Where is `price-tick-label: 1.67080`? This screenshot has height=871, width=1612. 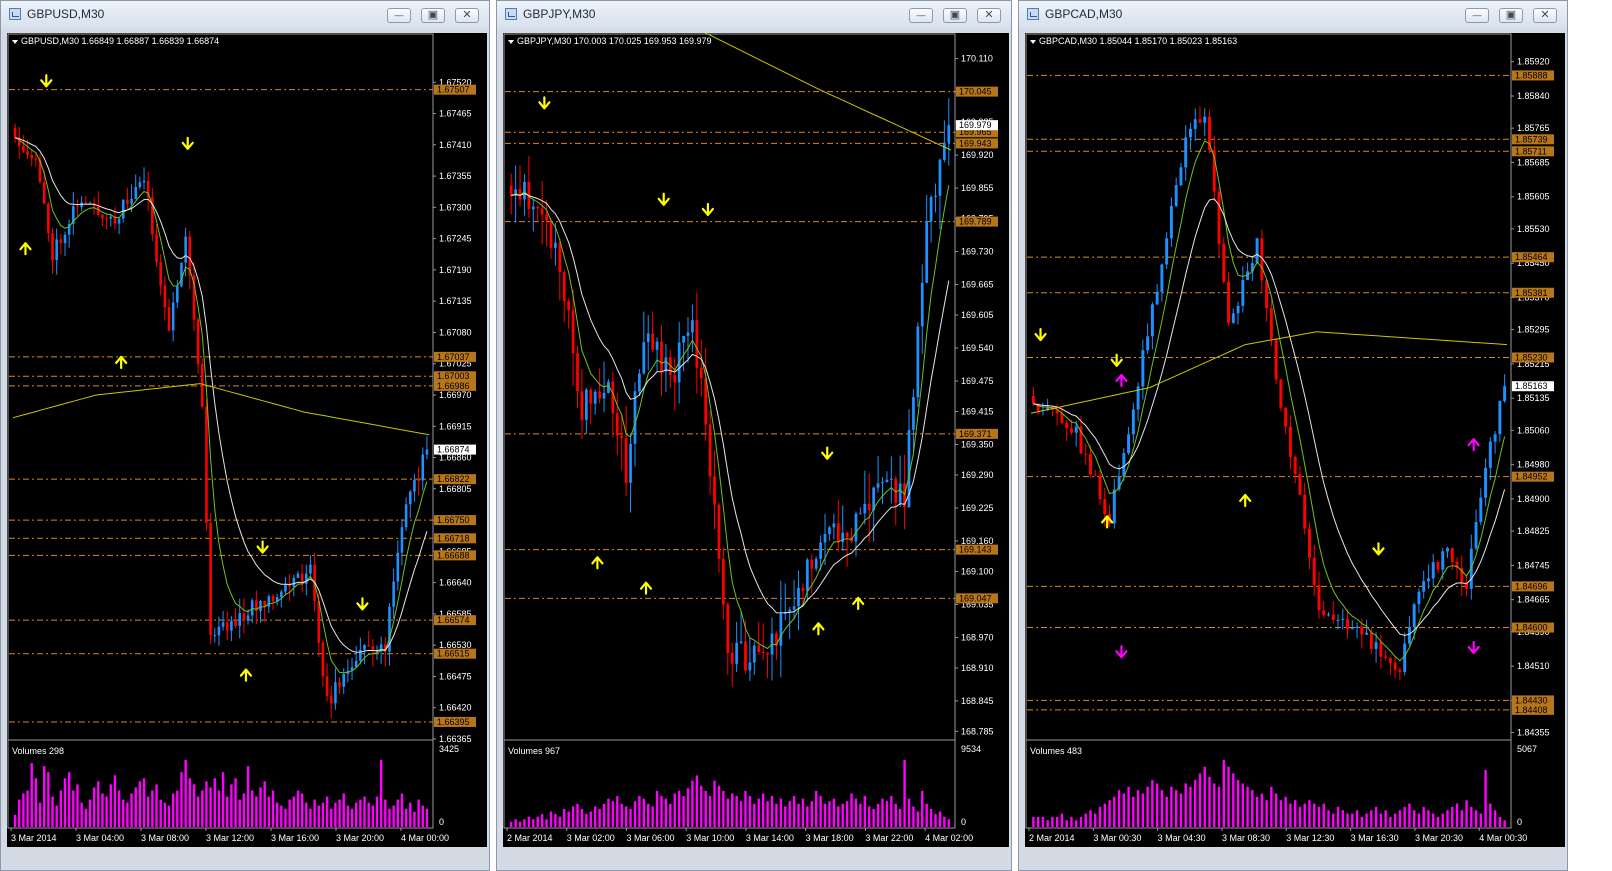 price-tick-label: 1.67080 is located at coordinates (455, 332).